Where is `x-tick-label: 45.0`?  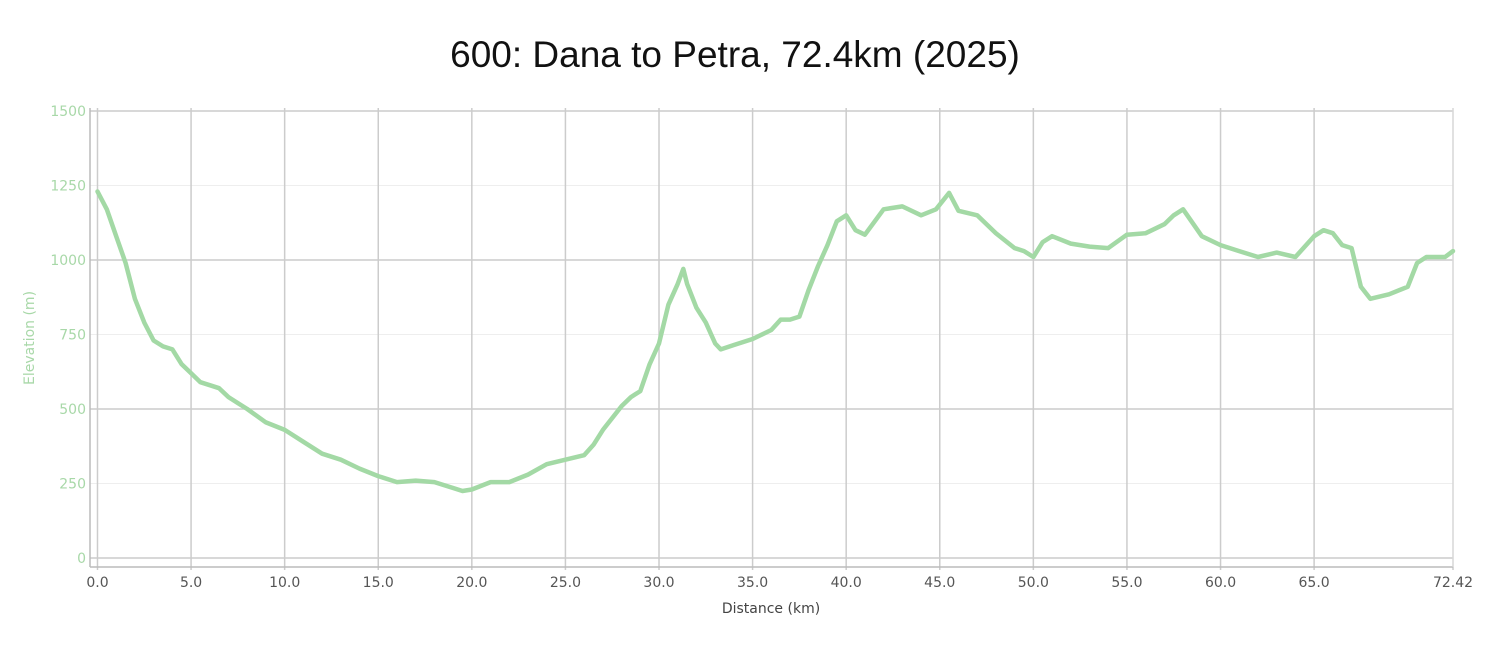
x-tick-label: 45.0 is located at coordinates (939, 583).